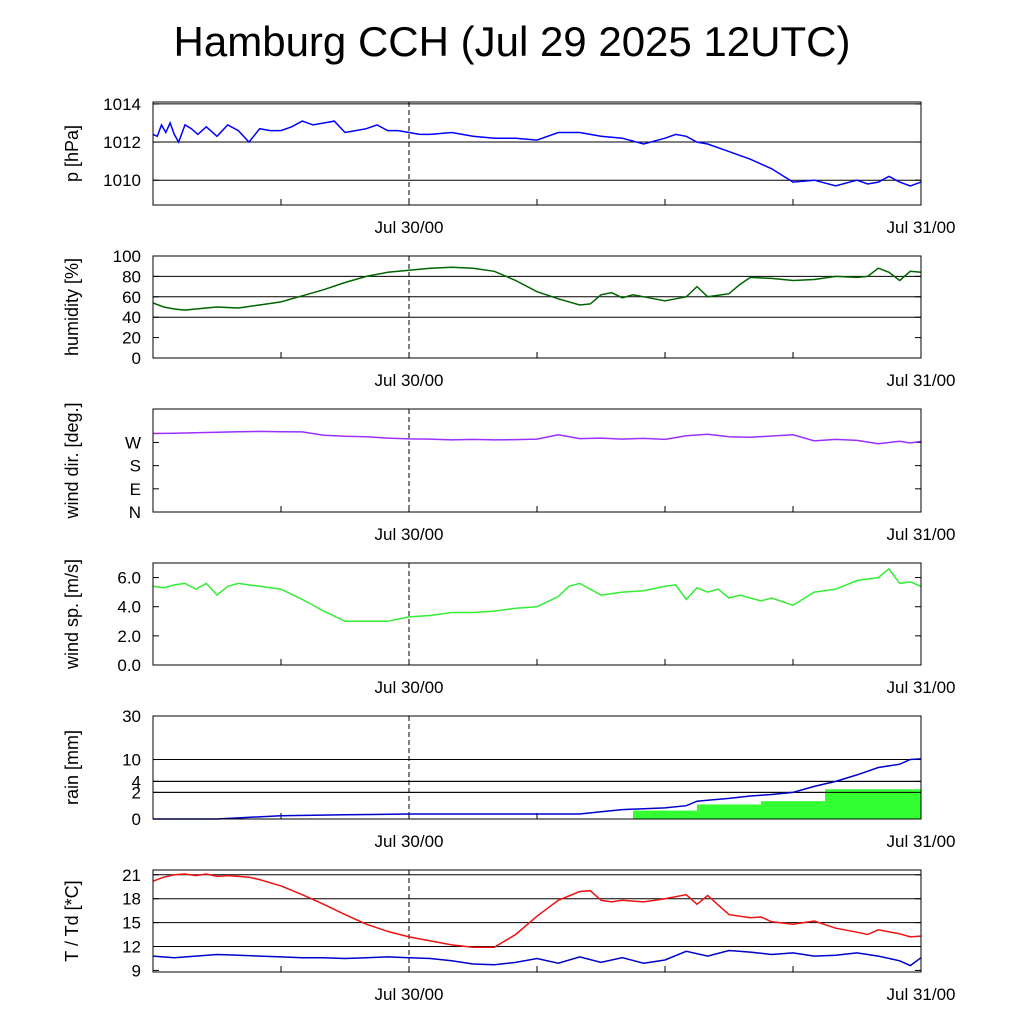 The height and width of the screenshot is (1024, 1024). Describe the element at coordinates (537, 437) in the screenshot. I see `series-line-wind_dir` at that location.